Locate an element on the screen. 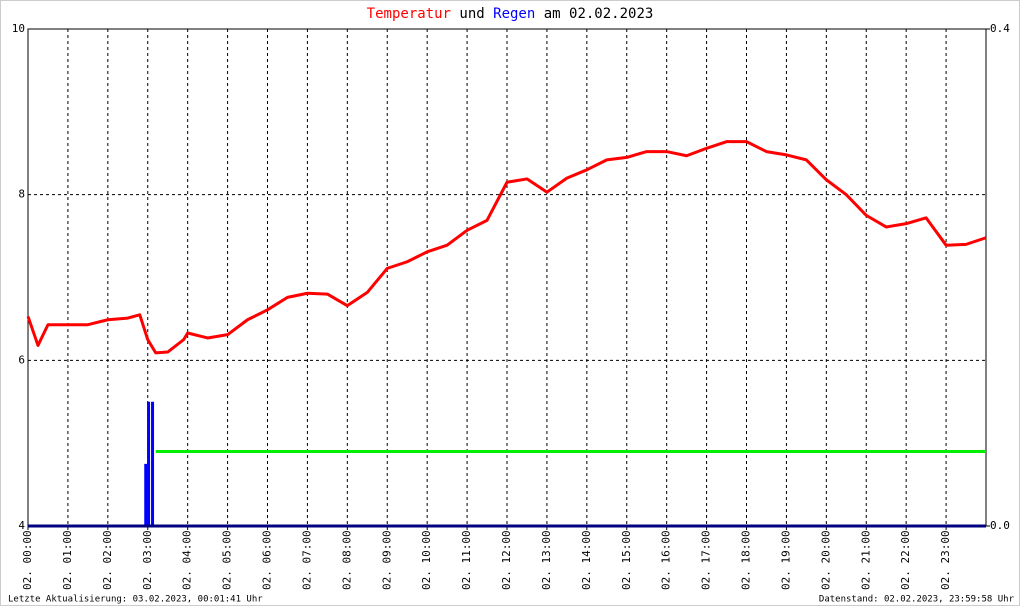 Image resolution: width=1020 pixels, height=606 pixels. x-tick-label: 02. 09:00 is located at coordinates (386, 560).